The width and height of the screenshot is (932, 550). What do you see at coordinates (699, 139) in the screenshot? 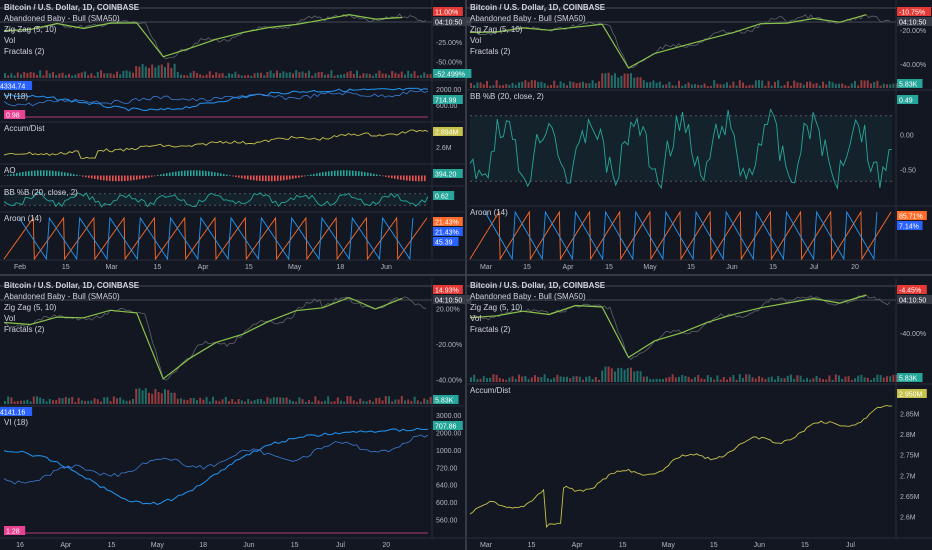
I see `indicator-pane: BB %B (20, close, 2)1.000.00-0.500.49` at bounding box center [699, 139].